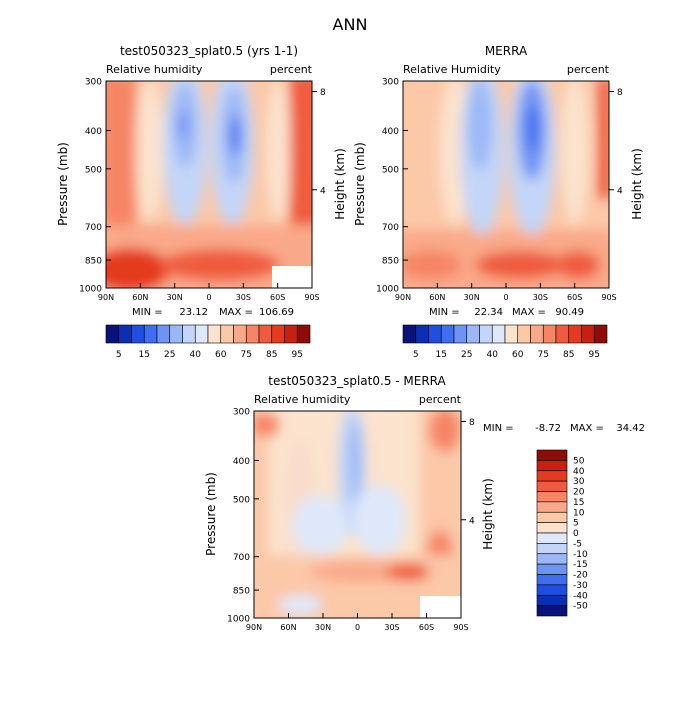 This screenshot has height=704, width=700. I want to click on panel-3-min-value: -8.72, so click(548, 428).